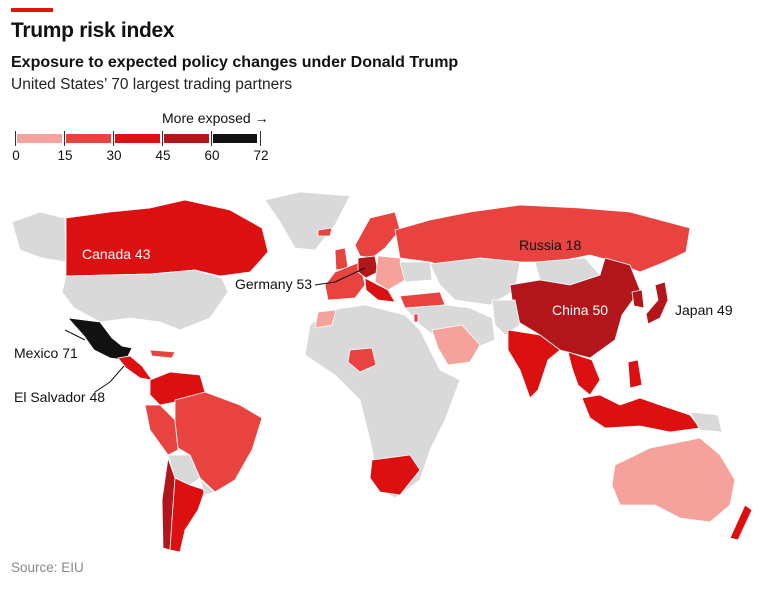  I want to click on korea, so click(638, 299).